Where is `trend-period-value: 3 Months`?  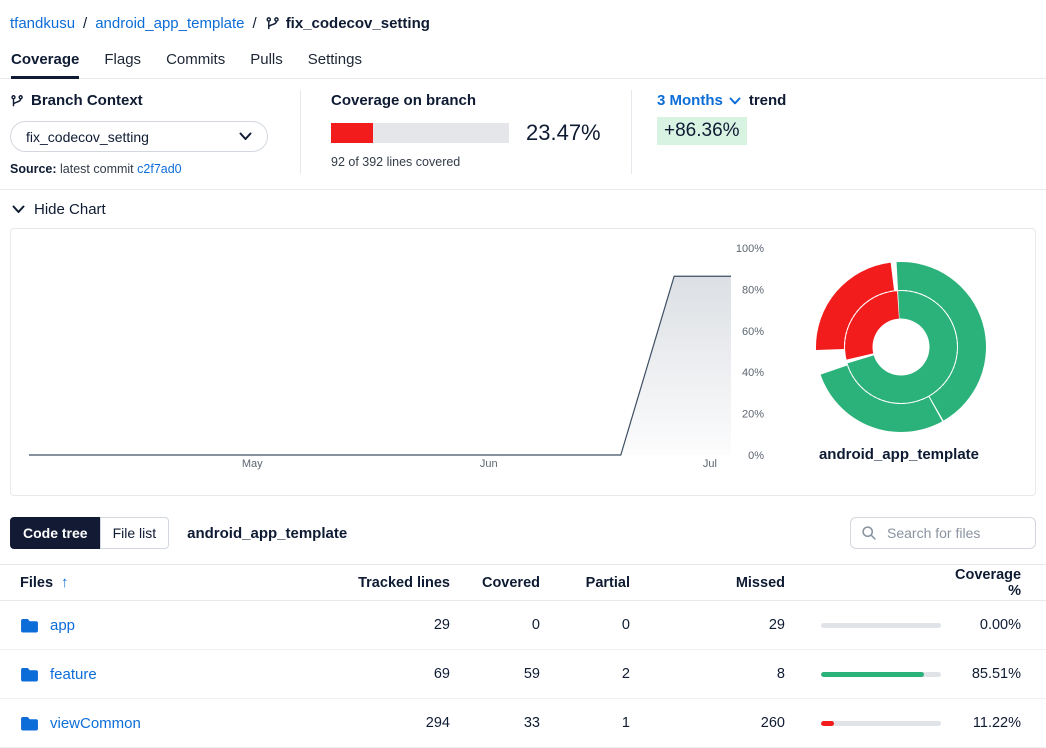
trend-period-value: 3 Months is located at coordinates (690, 100).